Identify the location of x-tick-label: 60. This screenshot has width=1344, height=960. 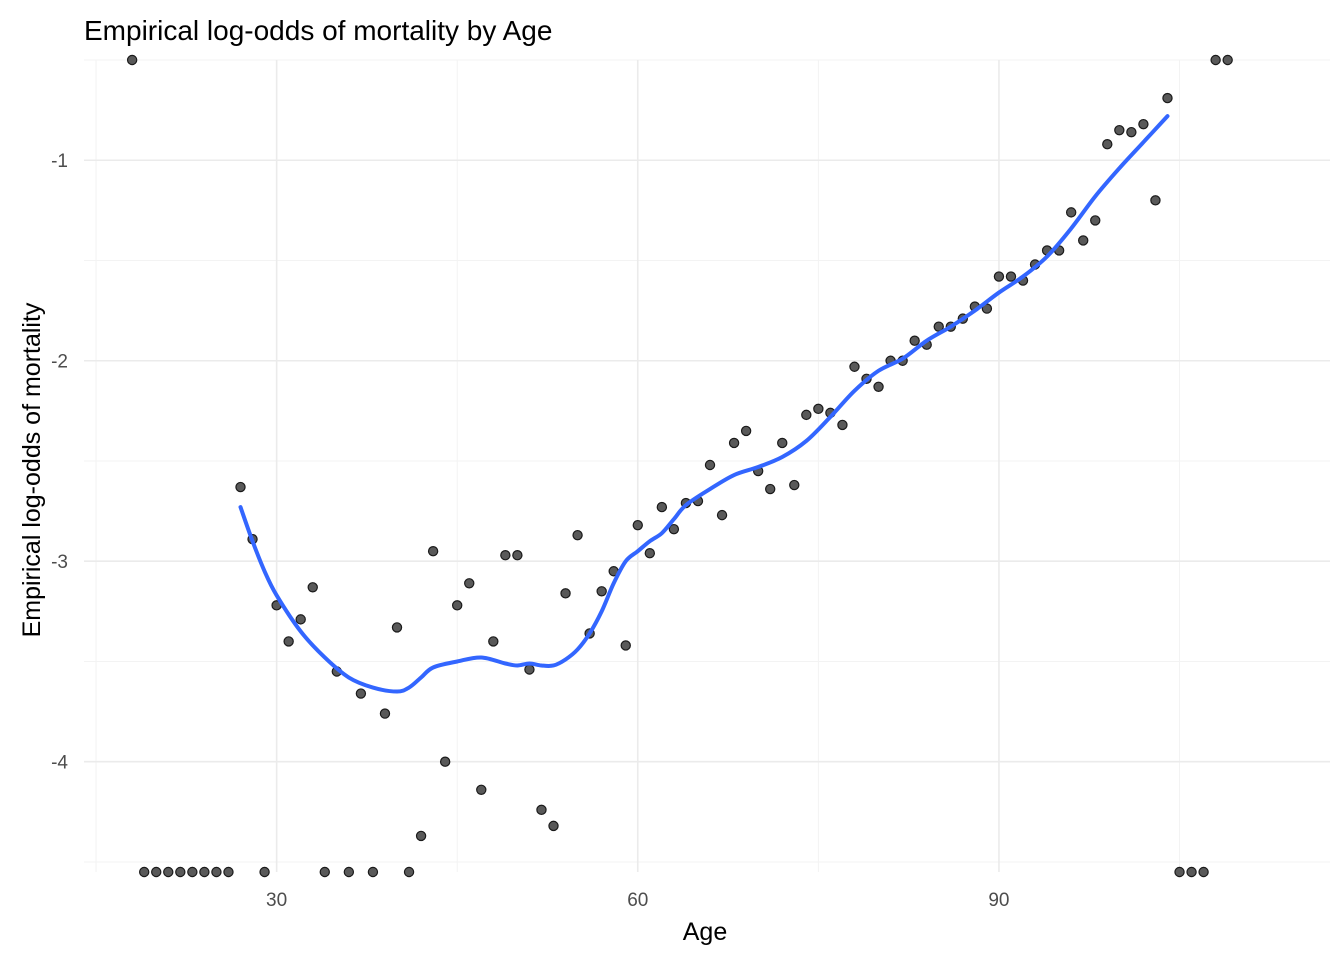
(637, 900).